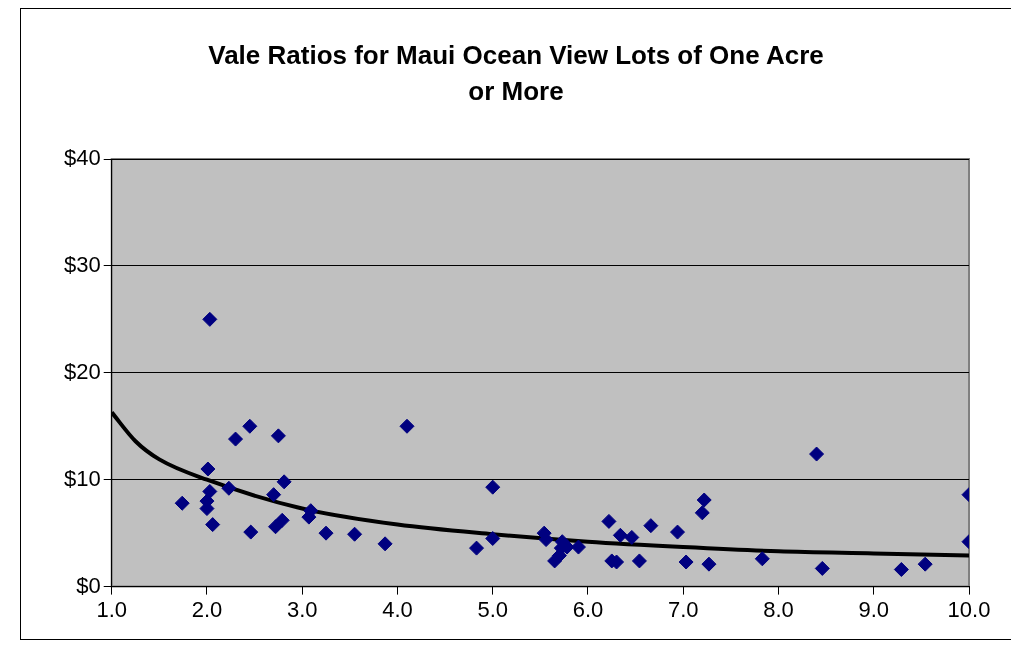 This screenshot has width=1011, height=647. I want to click on x-tick-label: 3.0, so click(302, 609).